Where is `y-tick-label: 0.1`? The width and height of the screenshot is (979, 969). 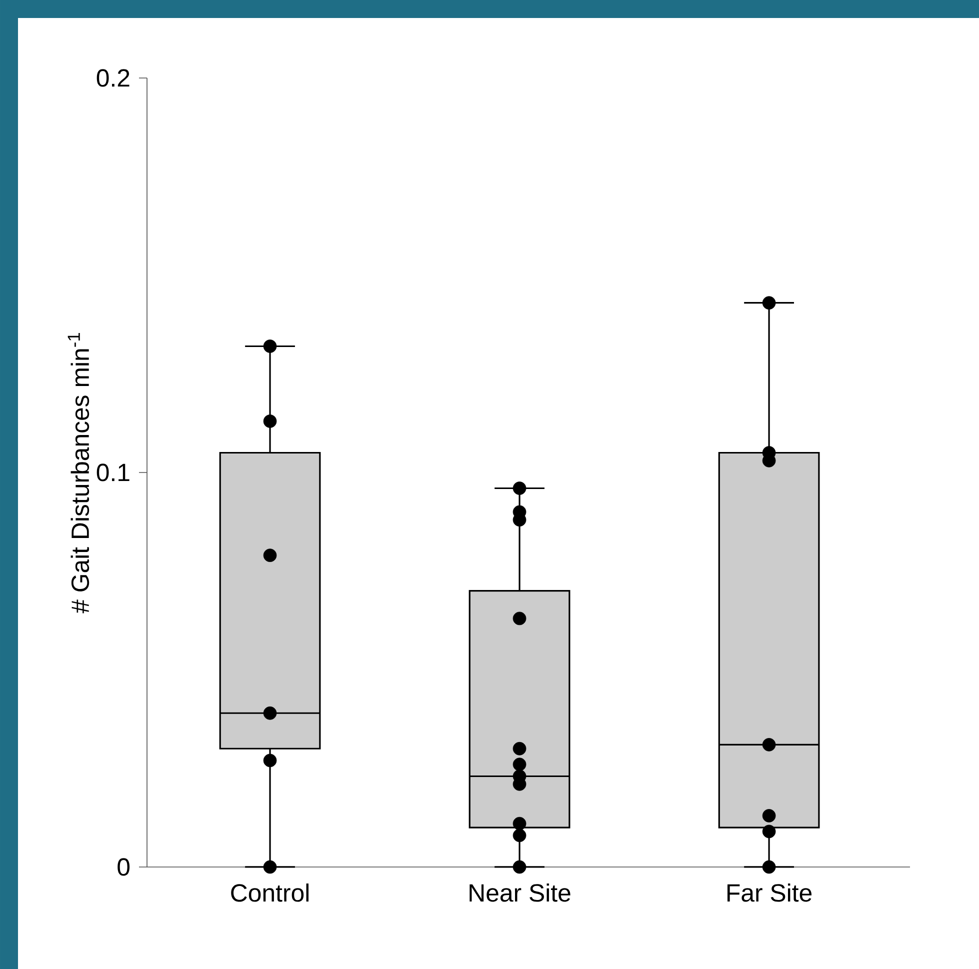
y-tick-label: 0.1 is located at coordinates (113, 473).